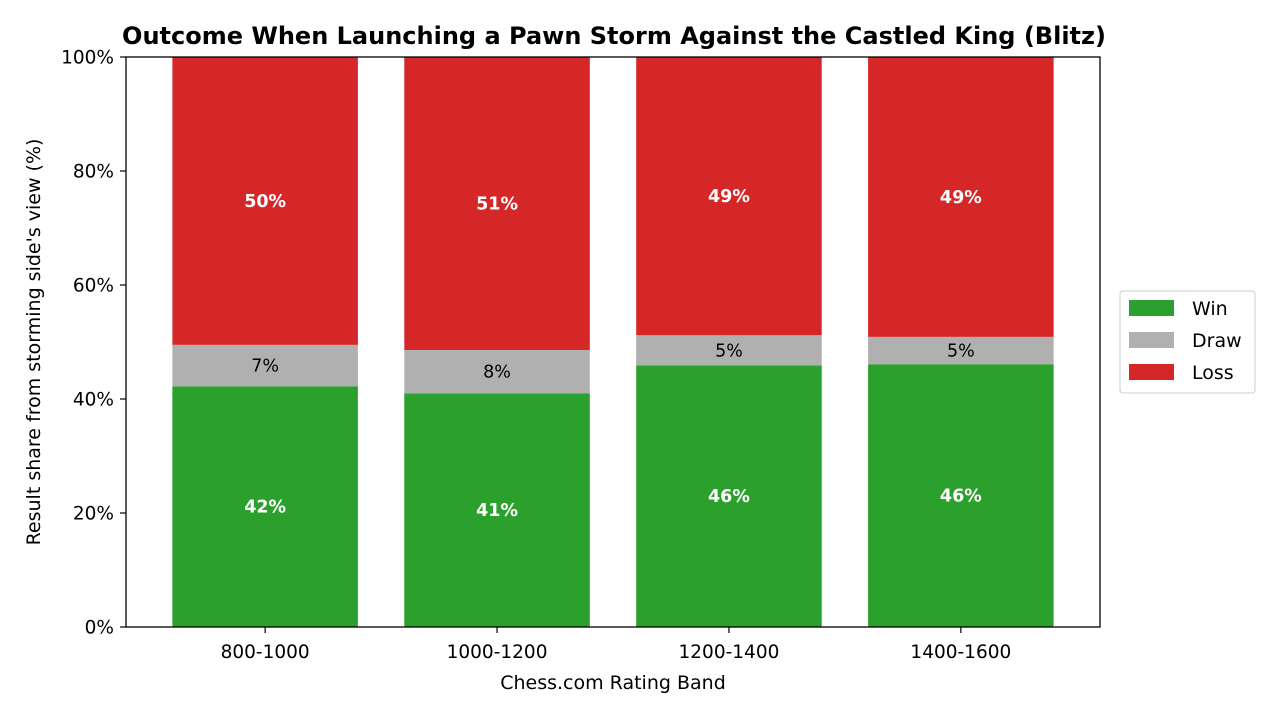 The image size is (1280, 720). I want to click on data-label-win-4: 46%, so click(961, 497).